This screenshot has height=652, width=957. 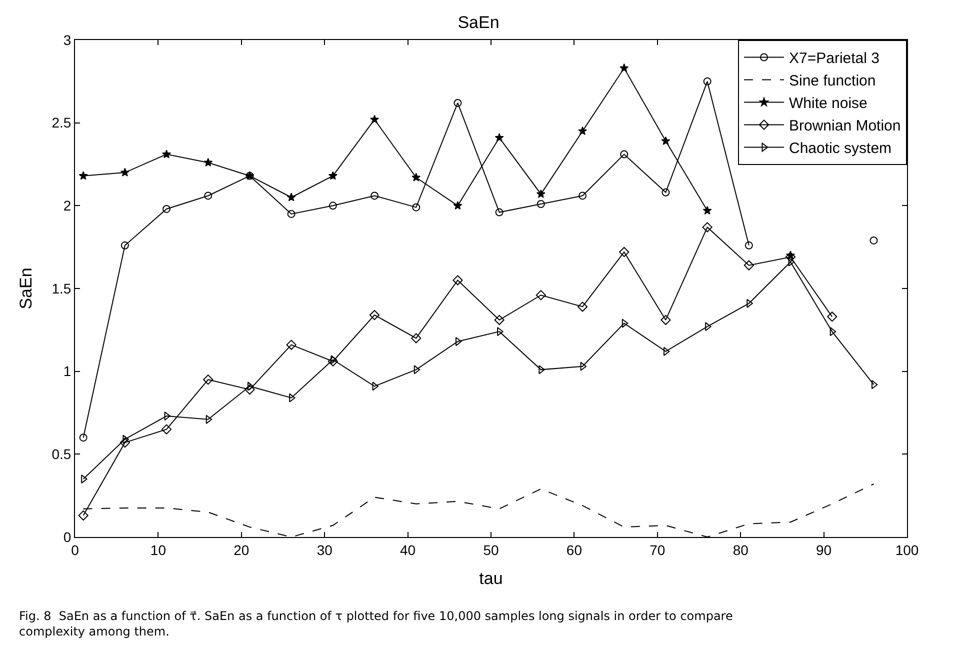 I want to click on x-axis-title: tau, so click(x=491, y=578).